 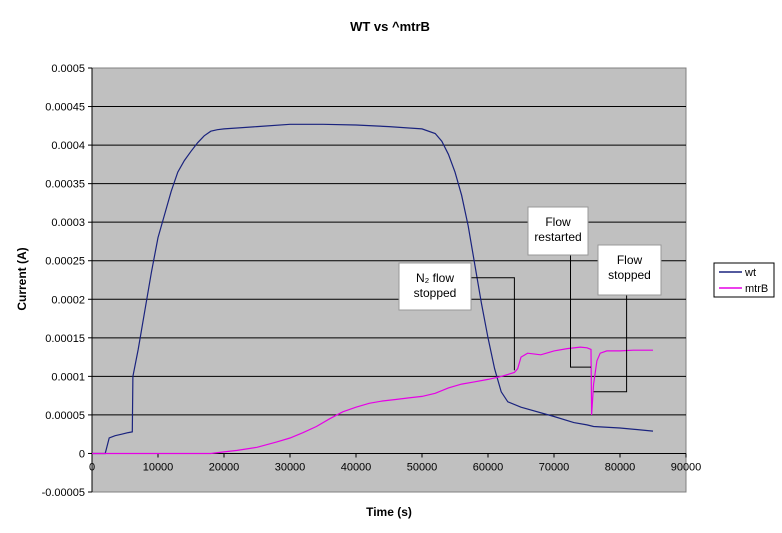 What do you see at coordinates (92, 467) in the screenshot?
I see `x-tick-label: 0` at bounding box center [92, 467].